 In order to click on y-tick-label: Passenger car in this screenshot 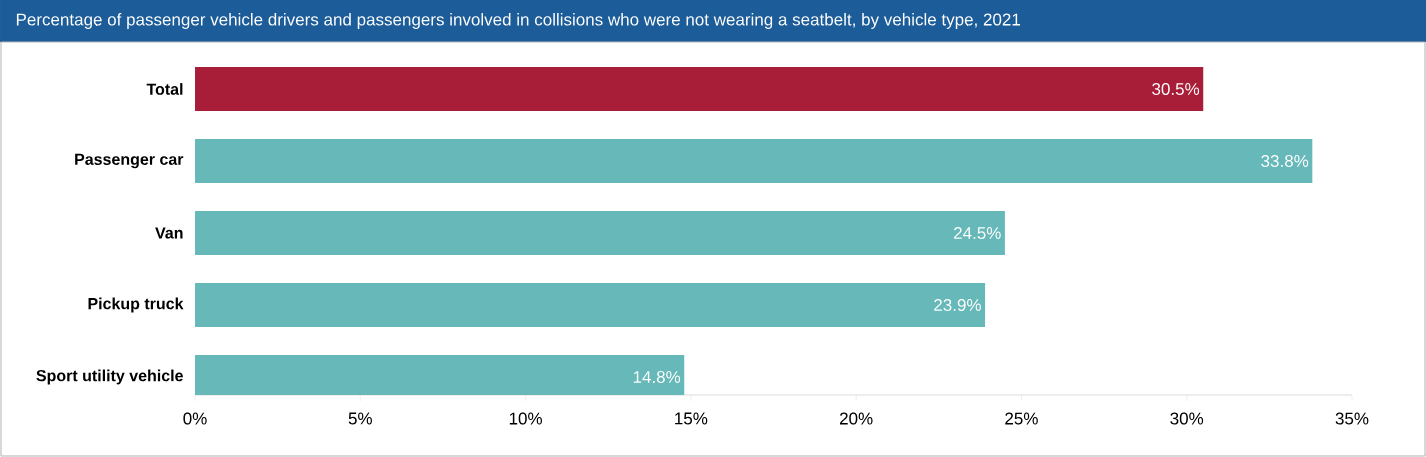, I will do `click(129, 161)`.